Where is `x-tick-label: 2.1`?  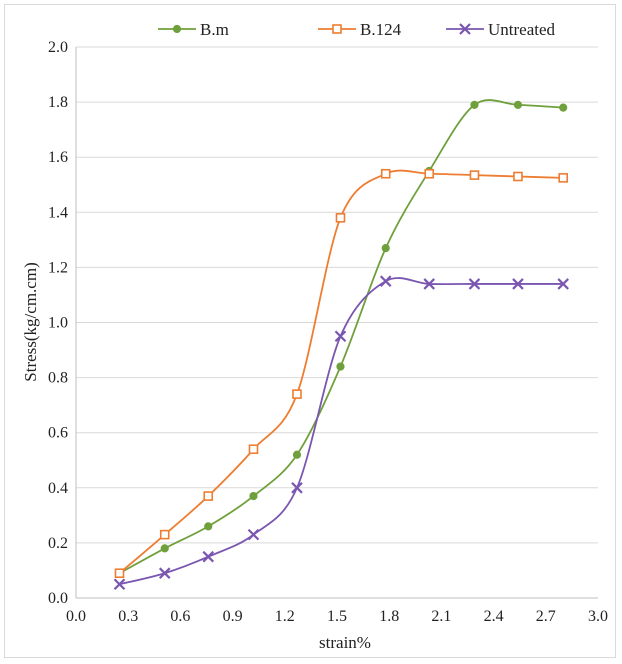 x-tick-label: 2.1 is located at coordinates (441, 616).